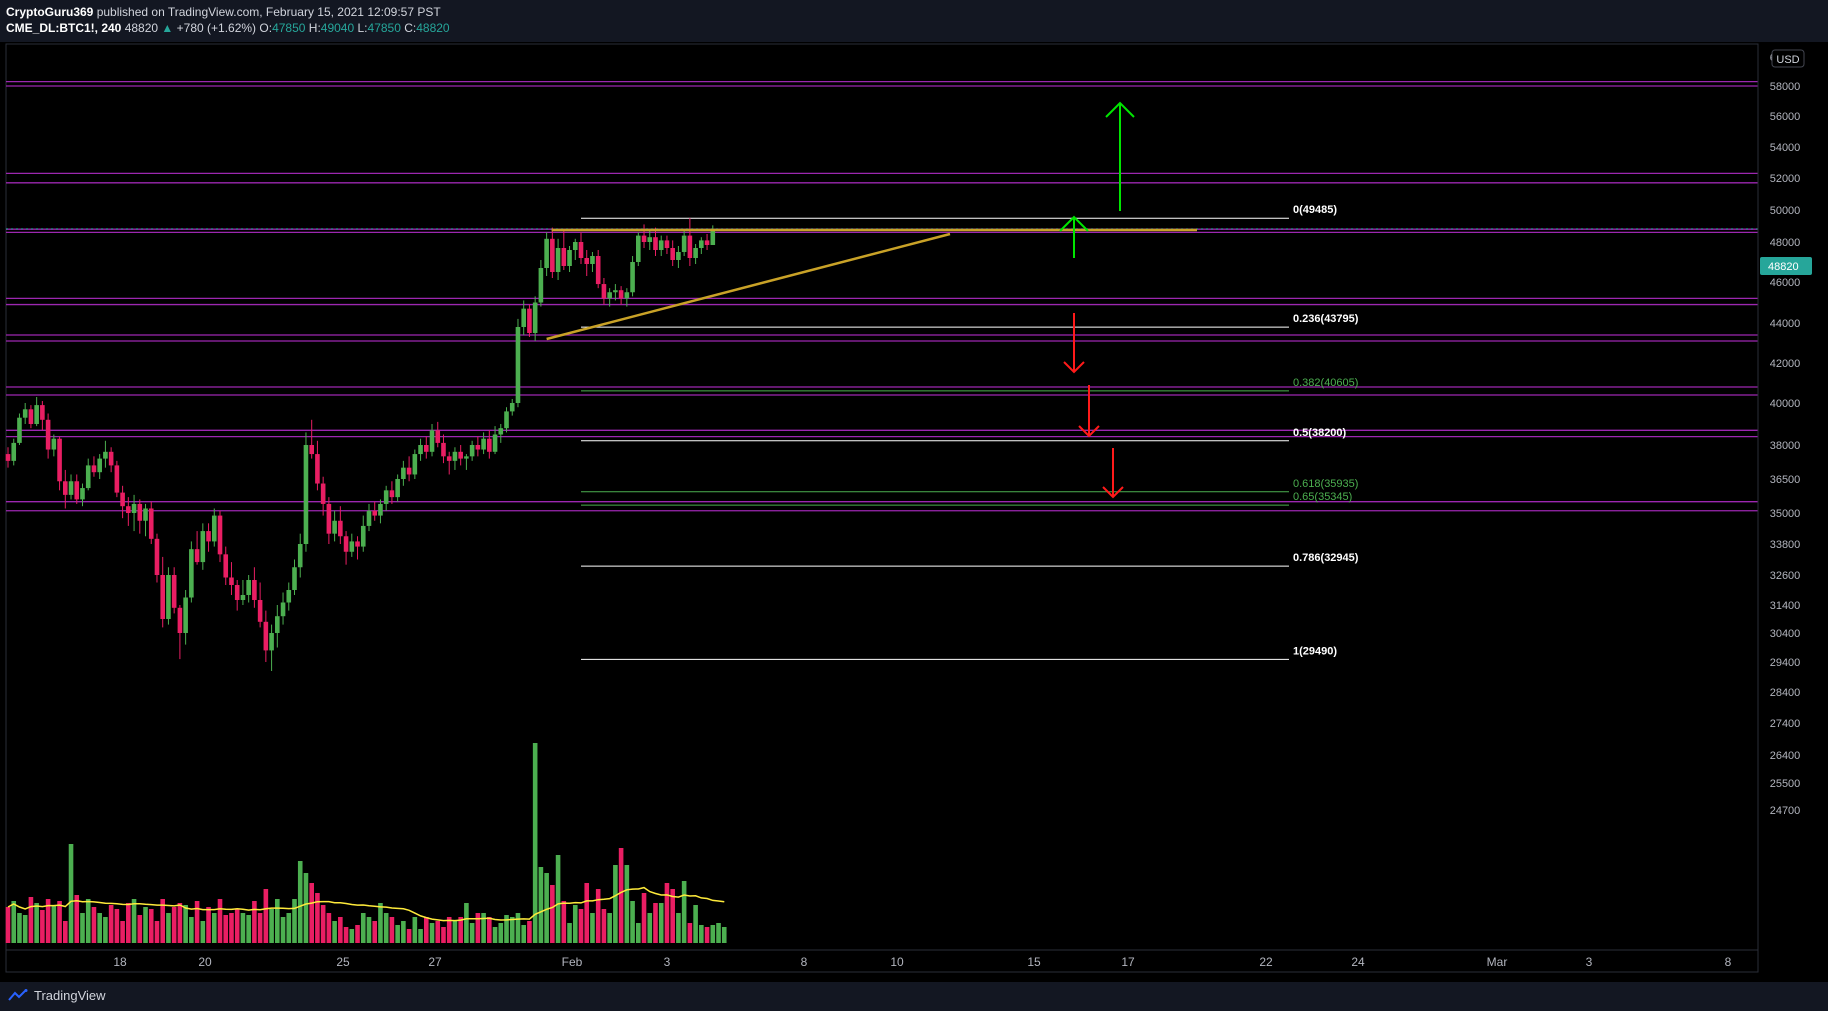  I want to click on symbol-name: CME_DL:BTC1!, 240, so click(64, 28).